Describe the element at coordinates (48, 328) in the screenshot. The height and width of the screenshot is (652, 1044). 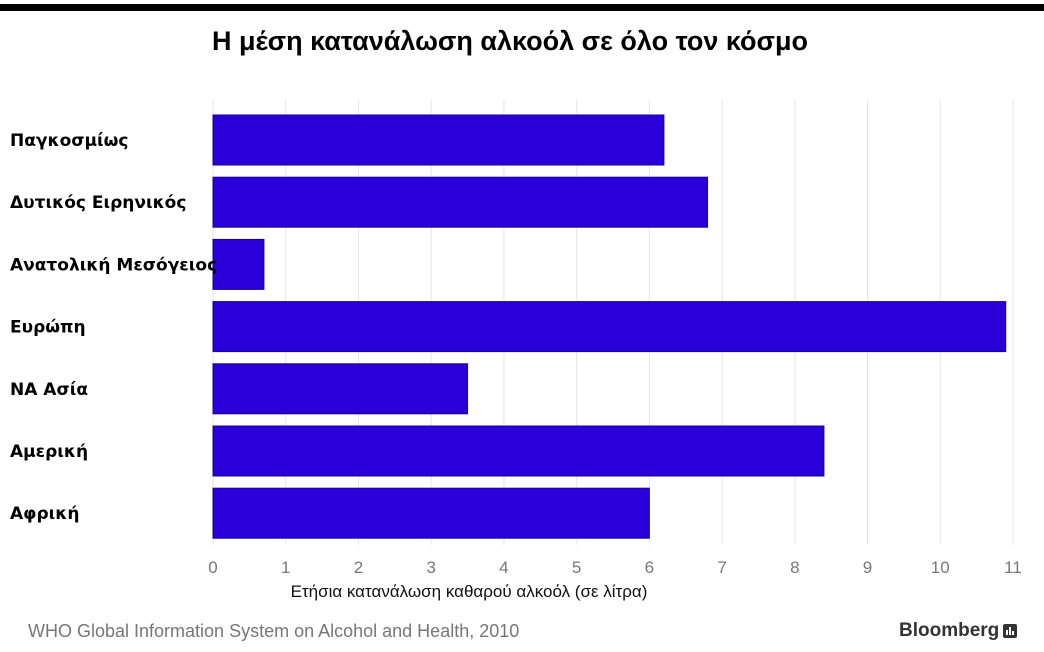
I see `category-label: Ευρώπη` at that location.